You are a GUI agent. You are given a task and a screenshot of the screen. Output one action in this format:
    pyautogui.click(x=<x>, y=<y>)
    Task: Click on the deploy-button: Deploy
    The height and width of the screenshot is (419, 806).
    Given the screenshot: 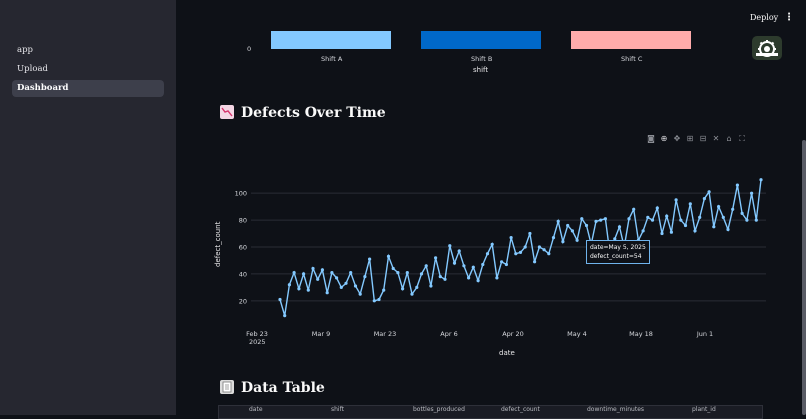 What is the action you would take?
    pyautogui.click(x=764, y=17)
    